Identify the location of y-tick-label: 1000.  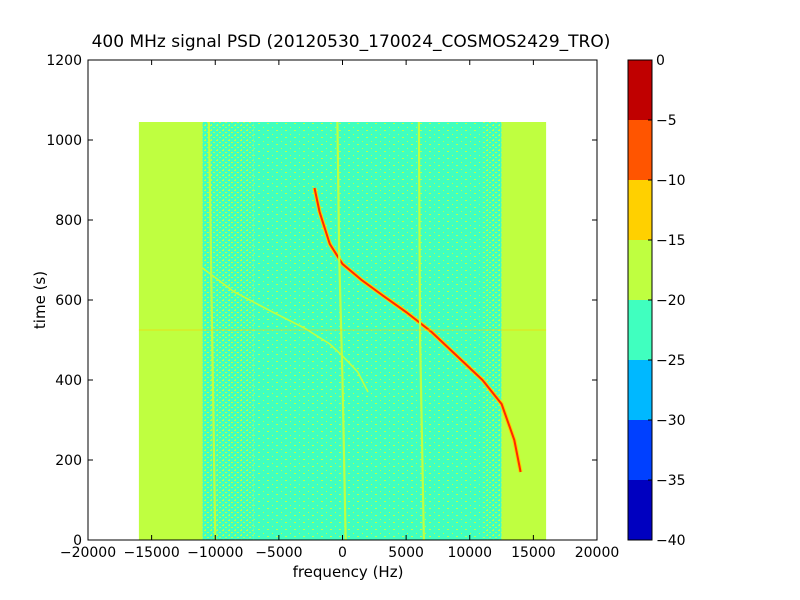
(64, 141).